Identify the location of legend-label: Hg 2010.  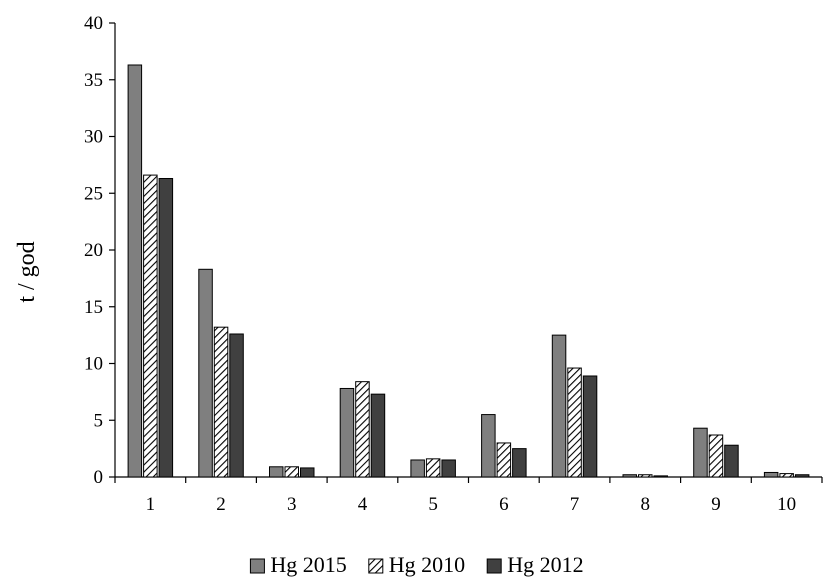
(427, 564).